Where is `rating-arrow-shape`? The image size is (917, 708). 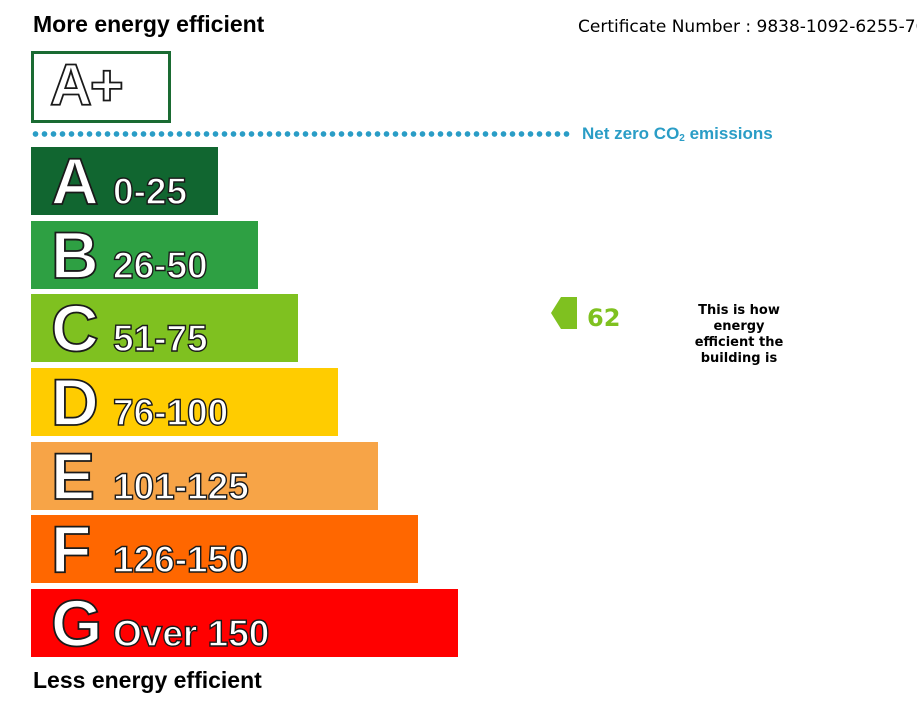 rating-arrow-shape is located at coordinates (564, 313).